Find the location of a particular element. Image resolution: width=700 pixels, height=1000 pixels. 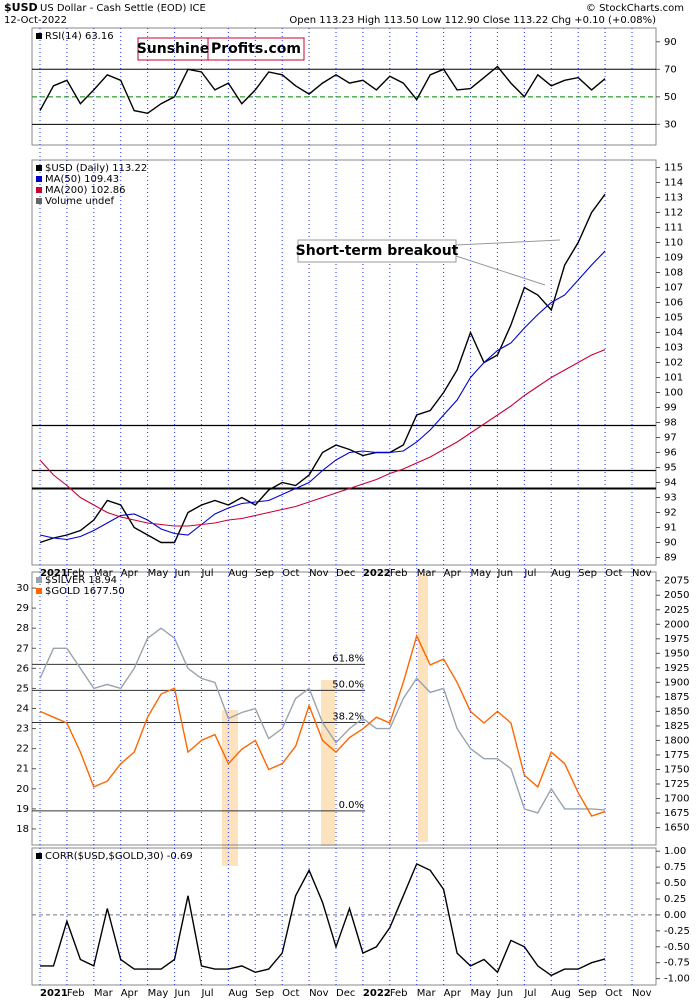

y-tick-label: 99 is located at coordinates (670, 408).